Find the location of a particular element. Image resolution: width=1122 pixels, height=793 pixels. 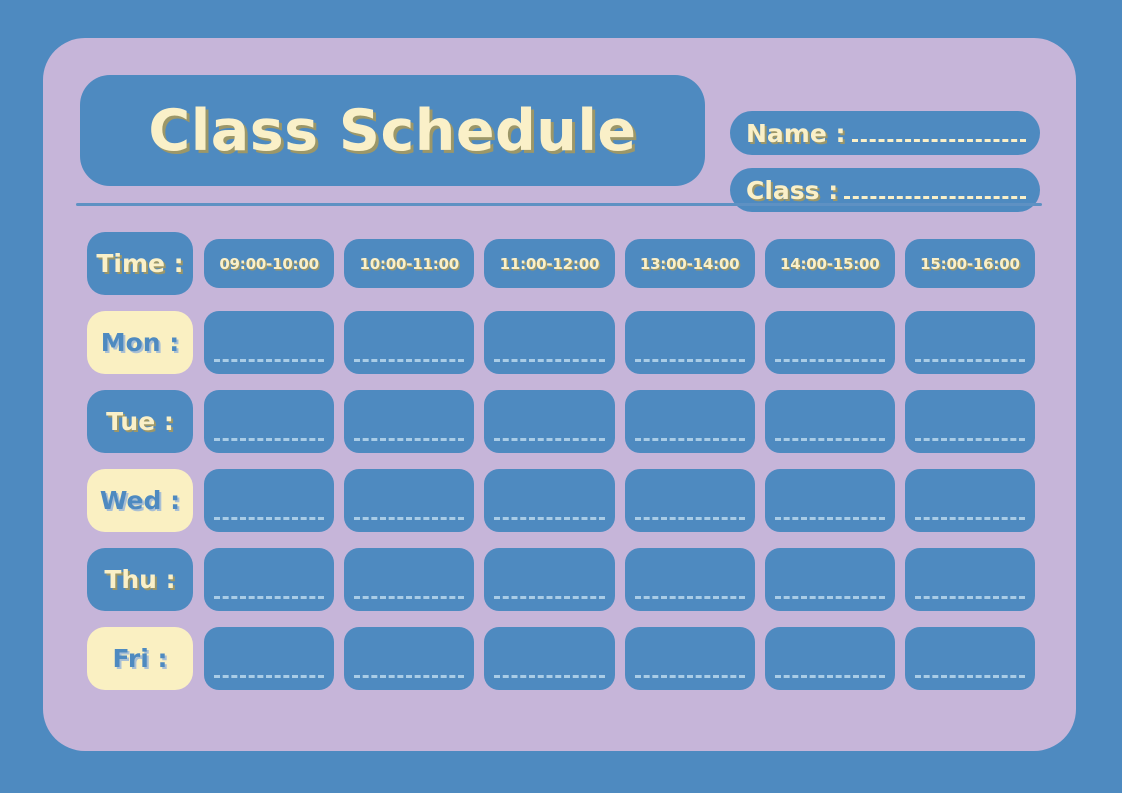

header-divider is located at coordinates (559, 204).